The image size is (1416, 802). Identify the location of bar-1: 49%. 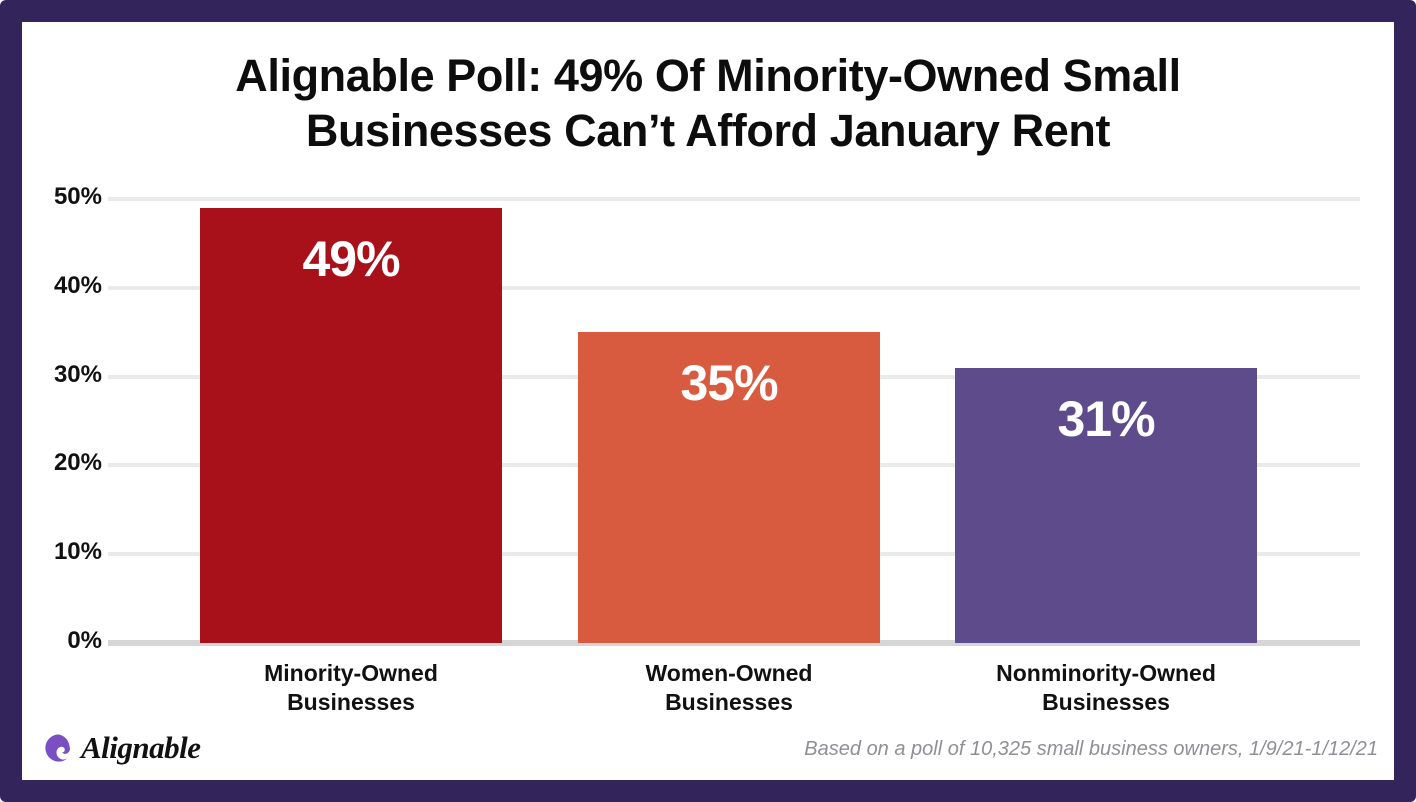
(351, 425).